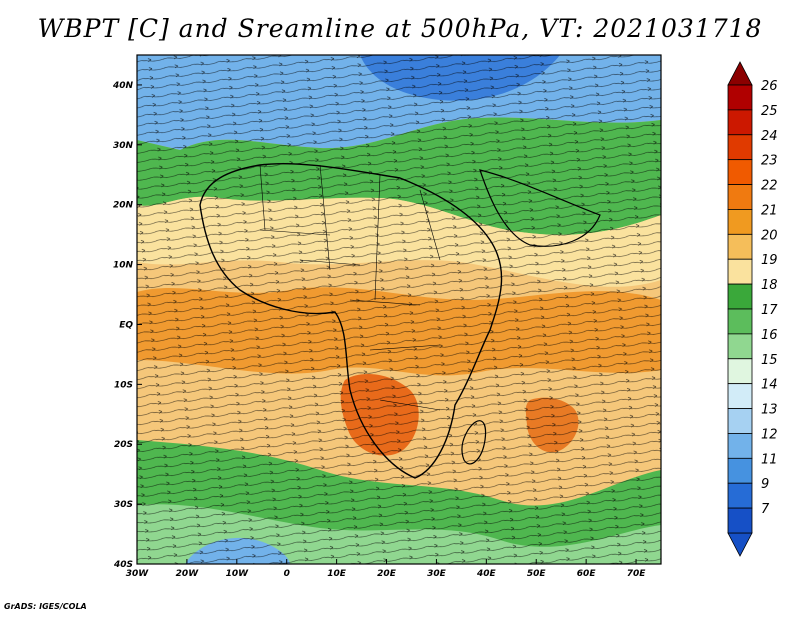 This screenshot has height=618, width=800. Describe the element at coordinates (769, 210) in the screenshot. I see `colorbar-label: 21` at that location.